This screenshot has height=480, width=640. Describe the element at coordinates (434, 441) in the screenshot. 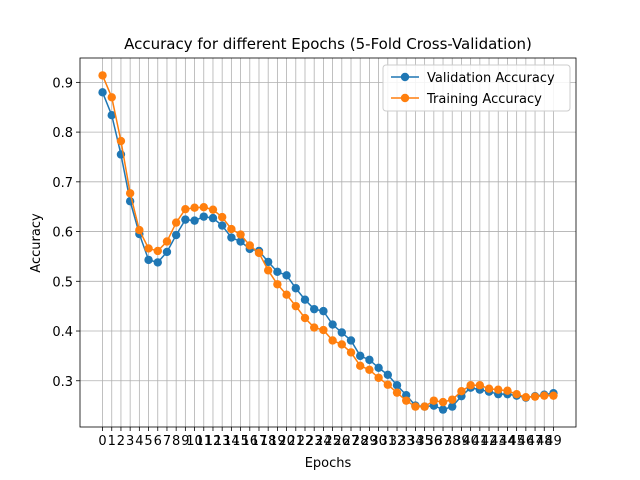

I see `x-tick-label: 36` at that location.